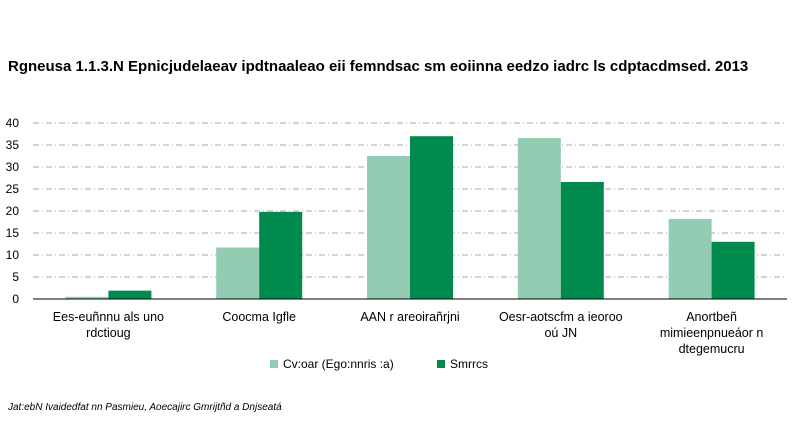  Describe the element at coordinates (13, 167) in the screenshot. I see `y-tick-label: 30` at that location.